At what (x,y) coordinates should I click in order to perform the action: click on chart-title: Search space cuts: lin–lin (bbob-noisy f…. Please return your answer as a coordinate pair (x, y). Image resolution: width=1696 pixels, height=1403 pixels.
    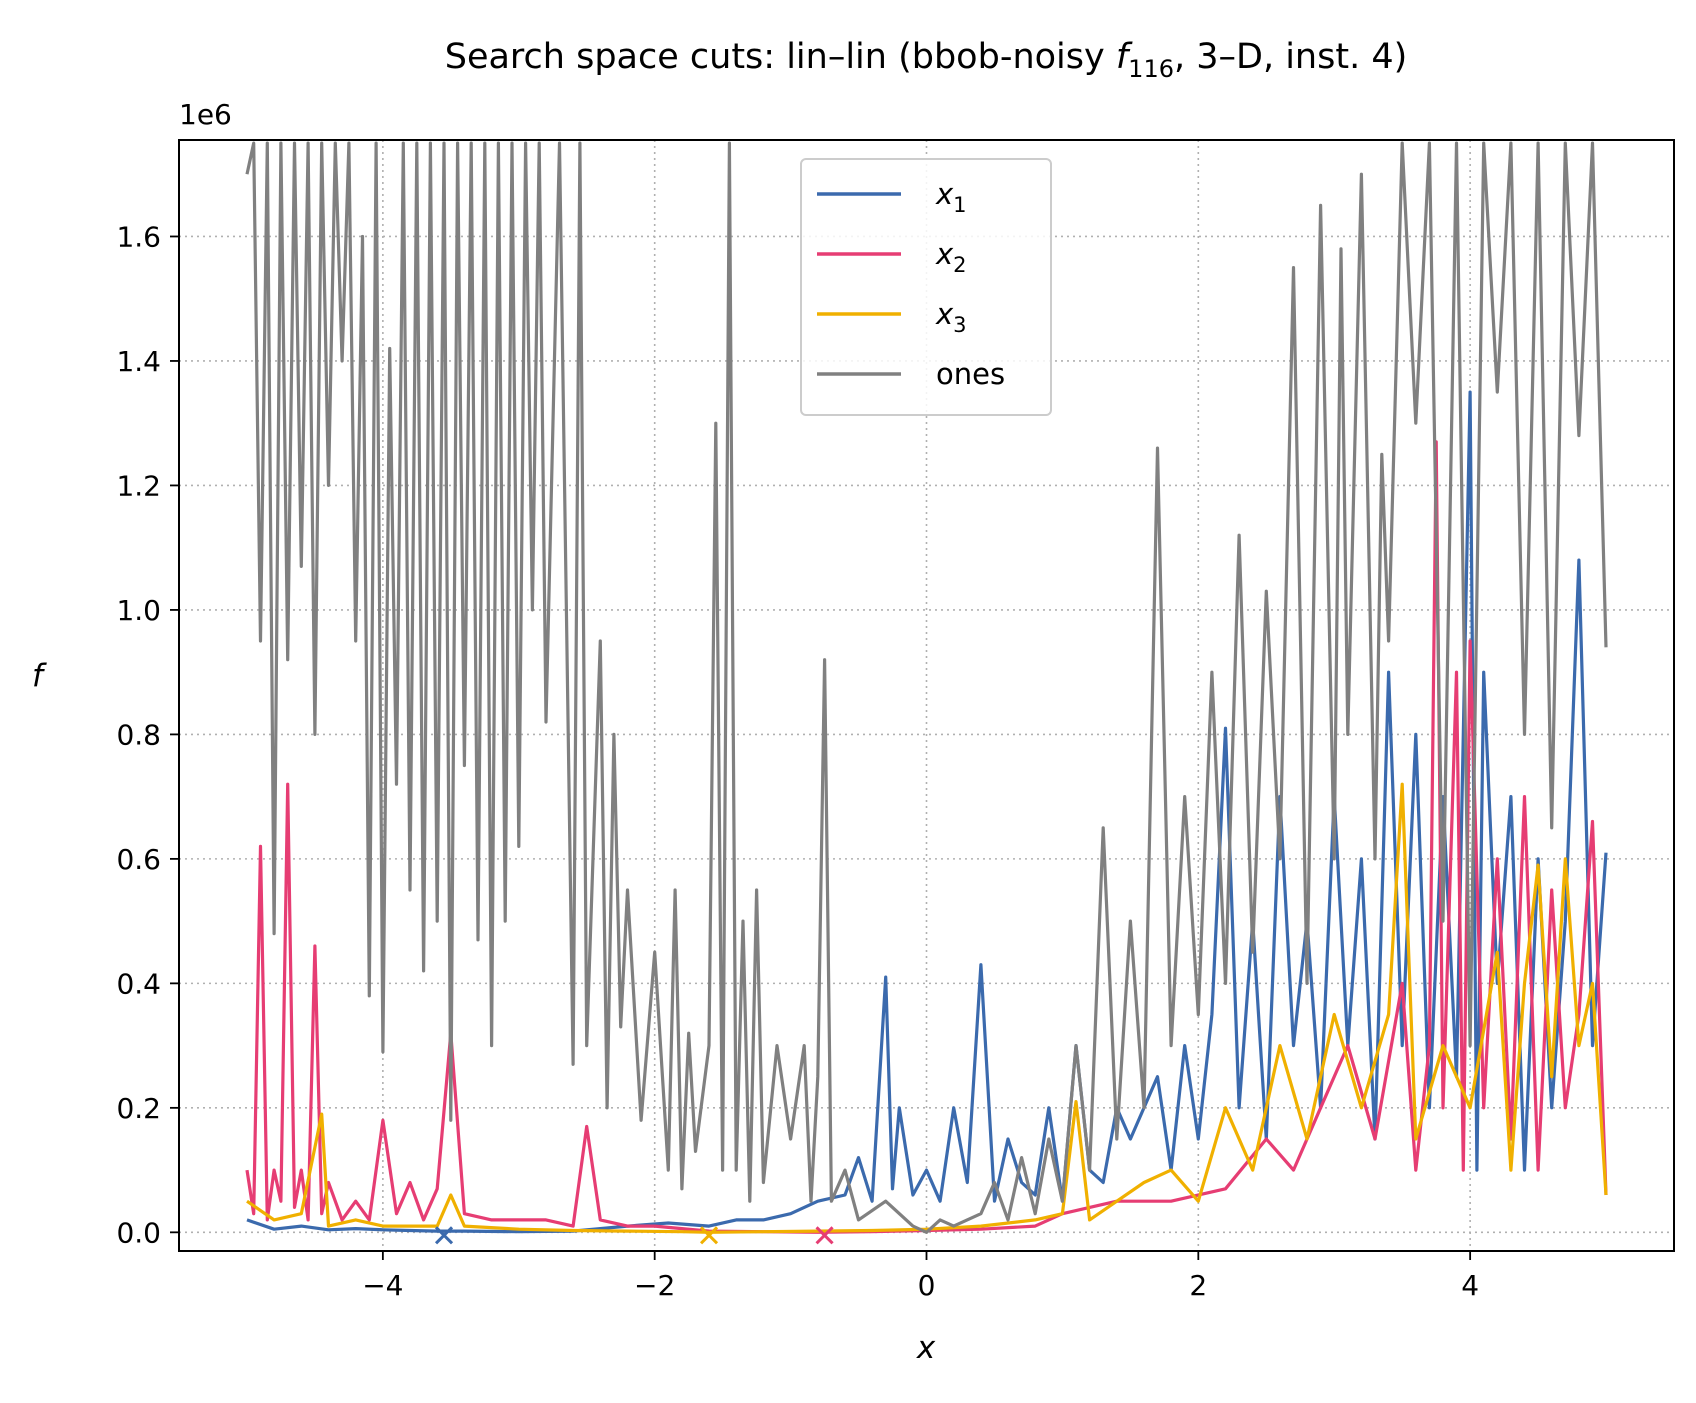
    Looking at the image, I should click on (926, 60).